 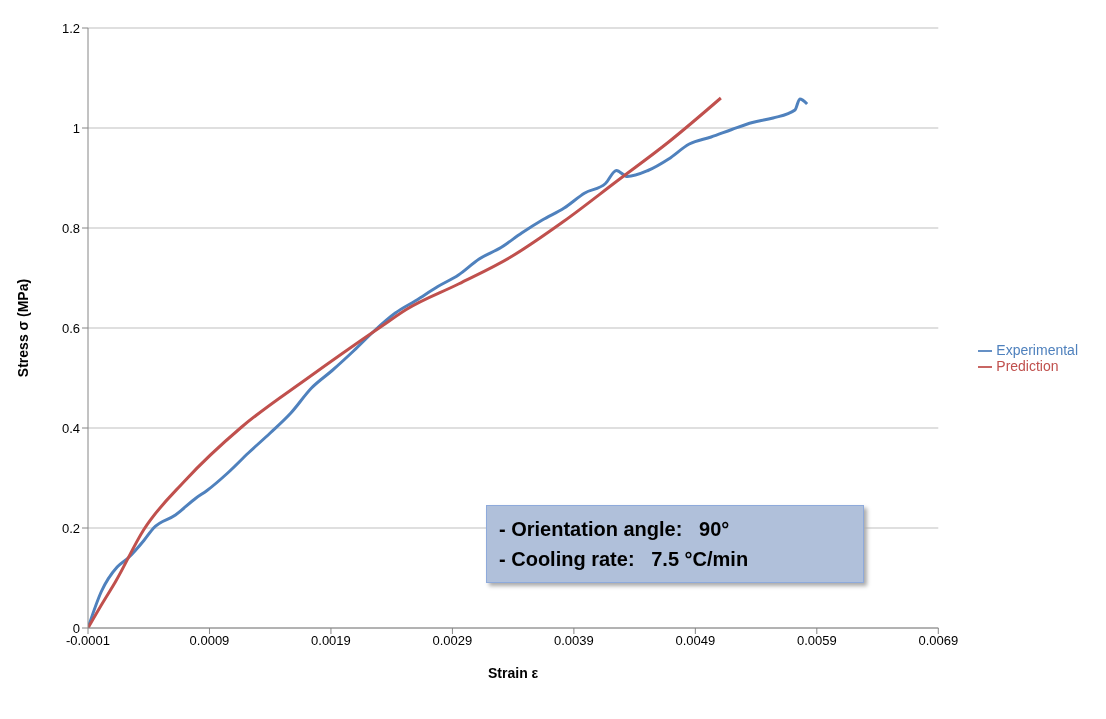 I want to click on annotation: - Cooling rate: 7.5 °C/min, so click(x=624, y=559).